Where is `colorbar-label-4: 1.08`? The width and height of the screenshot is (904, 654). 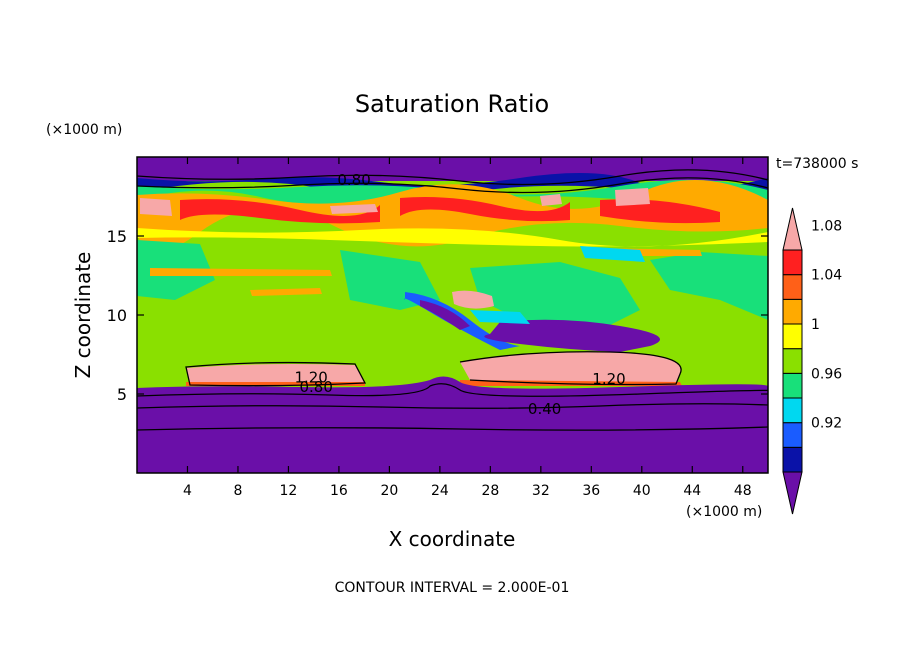
colorbar-label-4: 1.08 is located at coordinates (826, 226).